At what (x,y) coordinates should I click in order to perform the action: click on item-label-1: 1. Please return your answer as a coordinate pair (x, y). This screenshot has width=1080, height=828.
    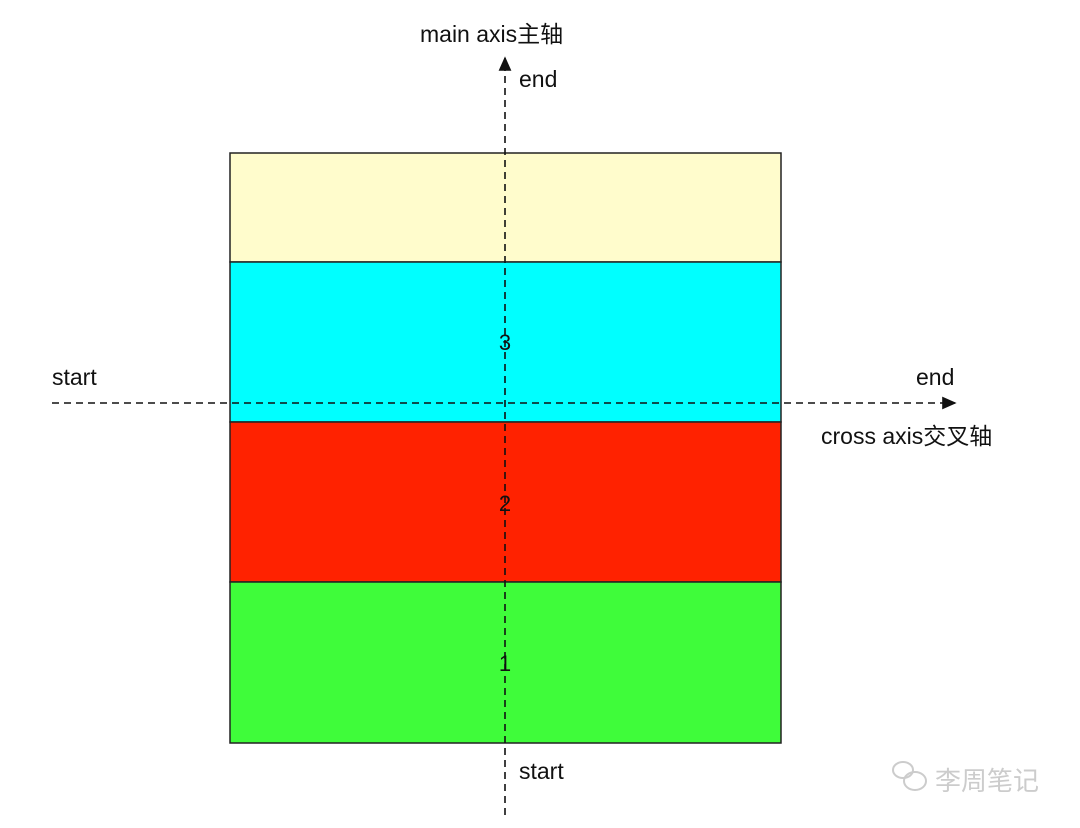
    Looking at the image, I should click on (505, 663).